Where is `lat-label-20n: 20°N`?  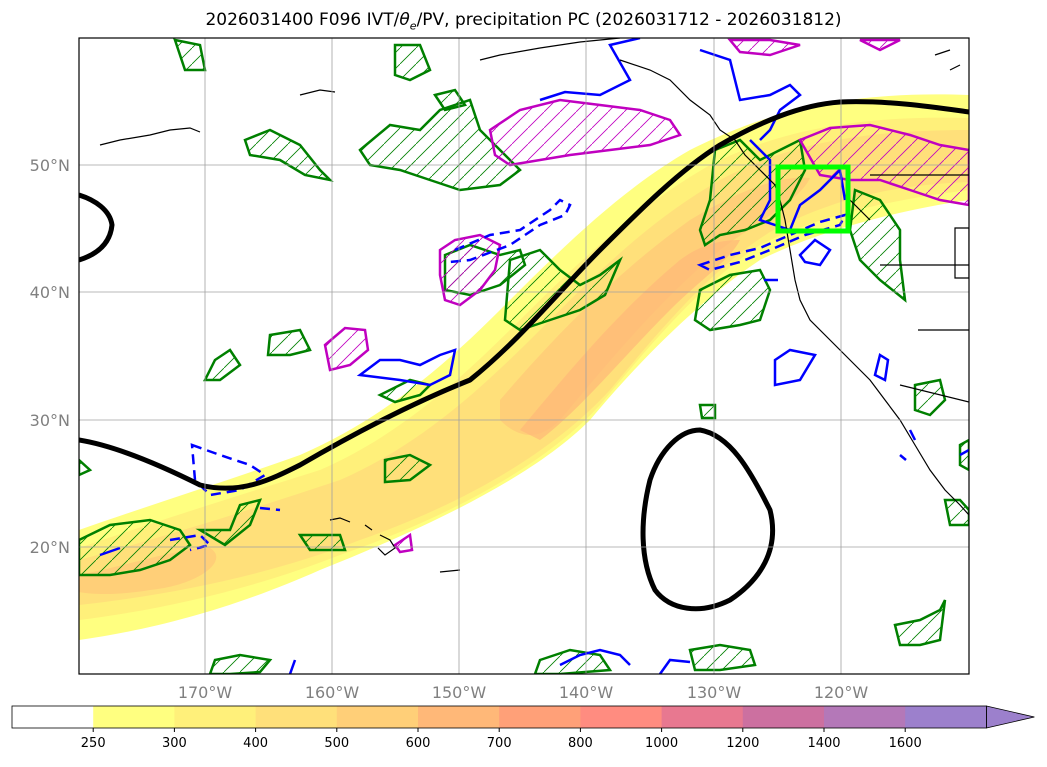 lat-label-20n: 20°N is located at coordinates (50, 547).